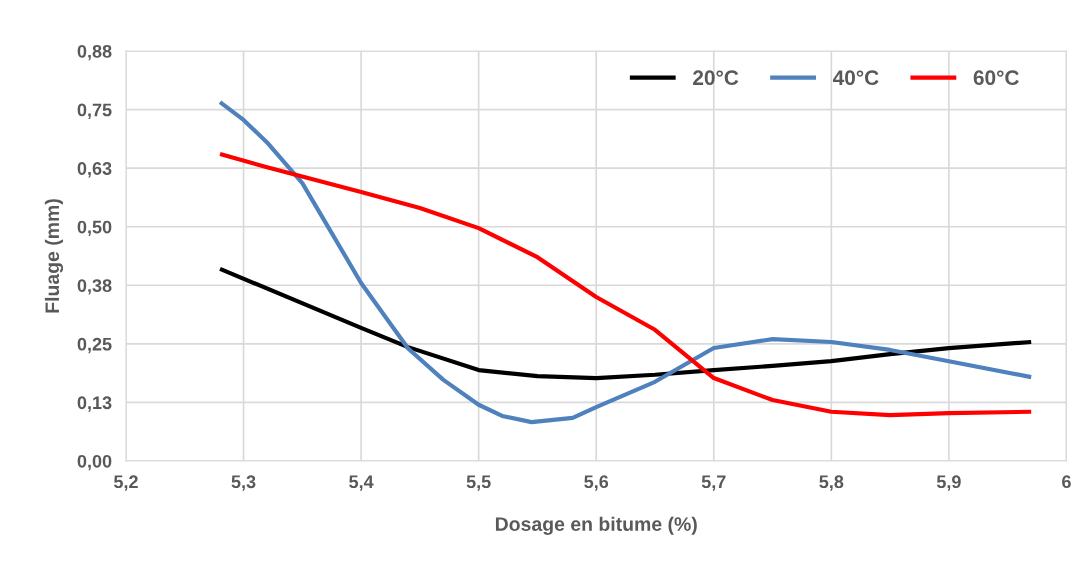 This screenshot has height=567, width=1086. I want to click on y-tick-label: 0,25, so click(94, 345).